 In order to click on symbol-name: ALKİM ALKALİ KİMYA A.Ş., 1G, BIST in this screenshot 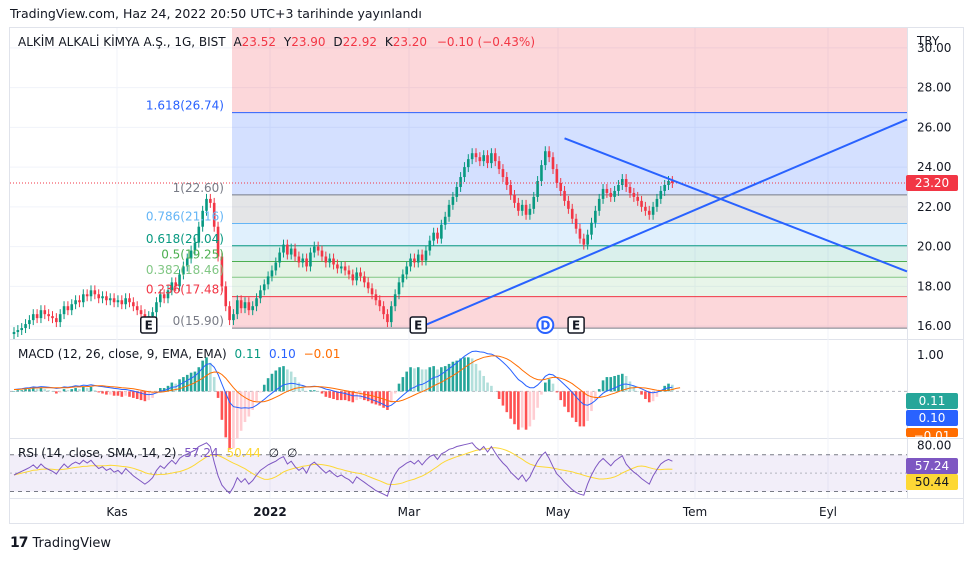, I will do `click(122, 42)`.